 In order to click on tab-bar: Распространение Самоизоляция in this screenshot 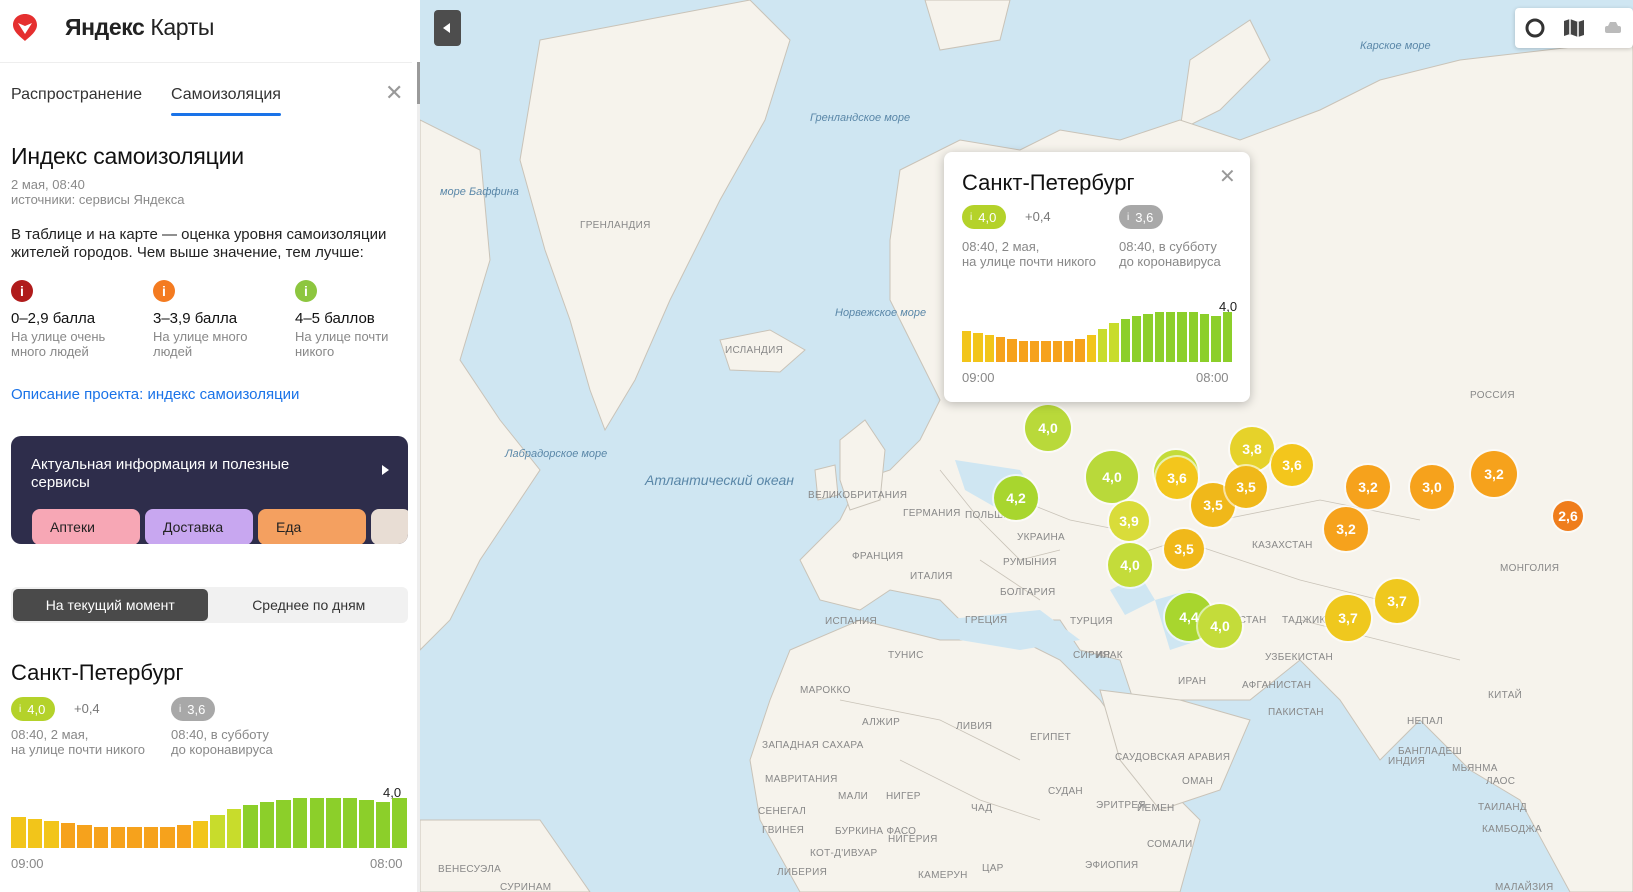, I will do `click(160, 101)`.